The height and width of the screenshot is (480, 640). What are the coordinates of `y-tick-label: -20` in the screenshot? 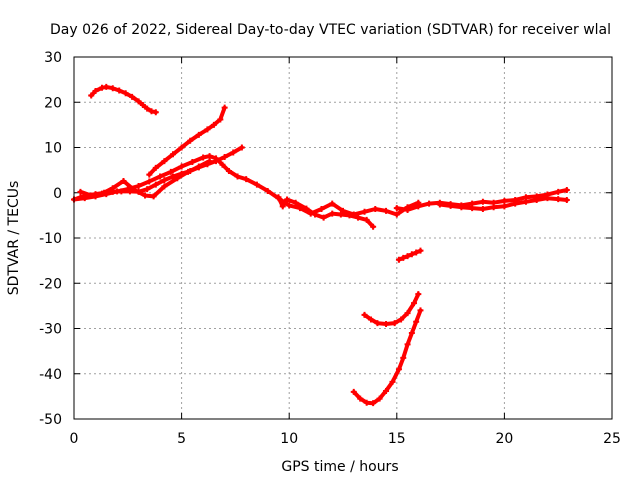 It's located at (50, 284).